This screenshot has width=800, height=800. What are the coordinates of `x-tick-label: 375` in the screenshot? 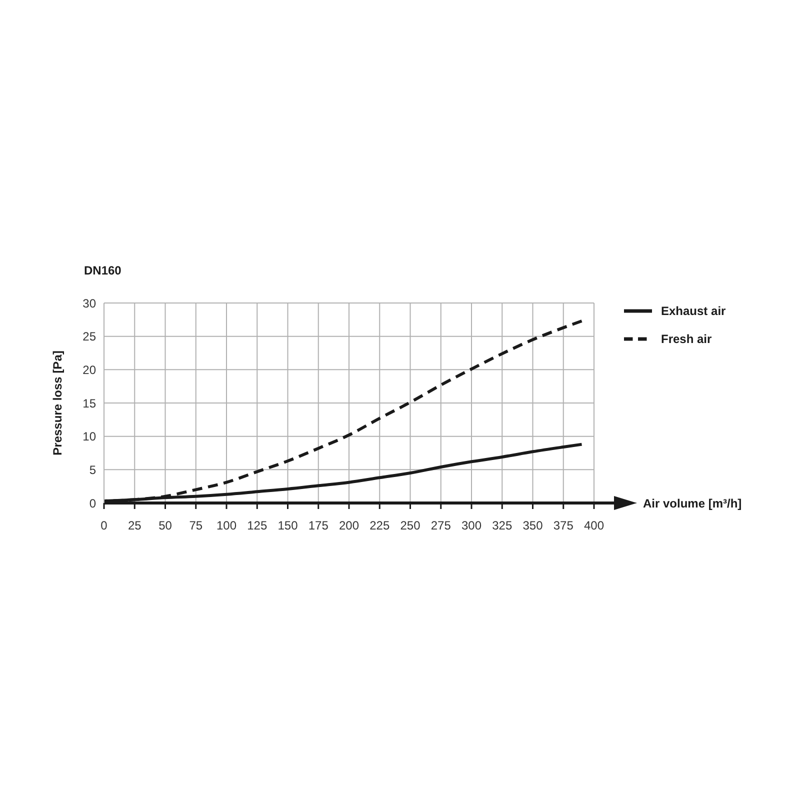 It's located at (563, 525).